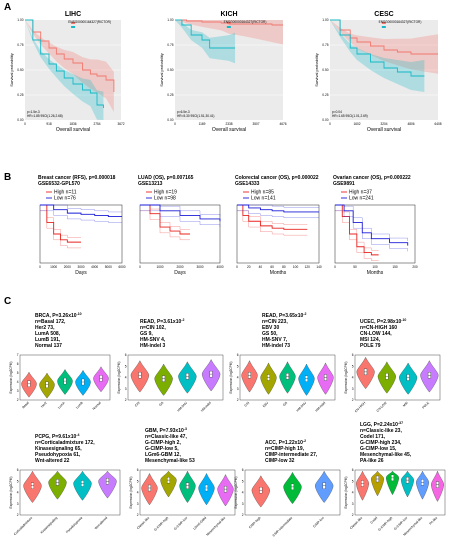 The width and height of the screenshot is (451, 550). What do you see at coordinates (247, 184) in the screenshot?
I see `dataset-label: GSE14333` at bounding box center [247, 184].